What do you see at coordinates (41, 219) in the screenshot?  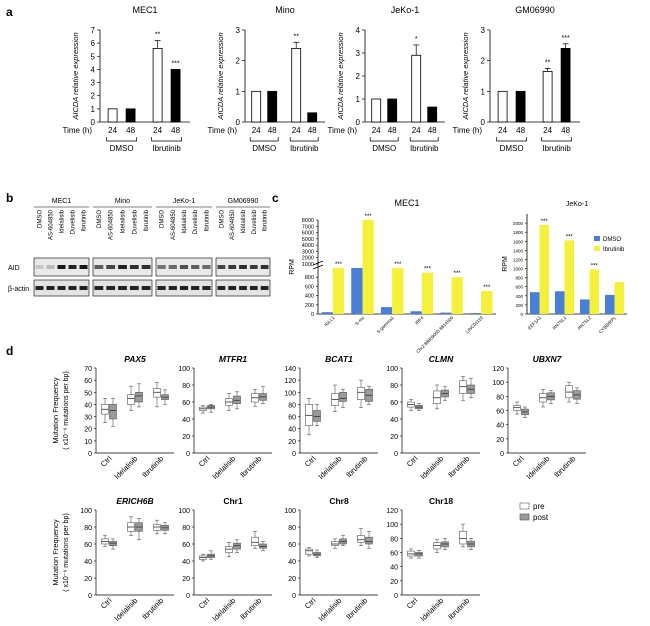 I see `lane-label: DMSO` at bounding box center [41, 219].